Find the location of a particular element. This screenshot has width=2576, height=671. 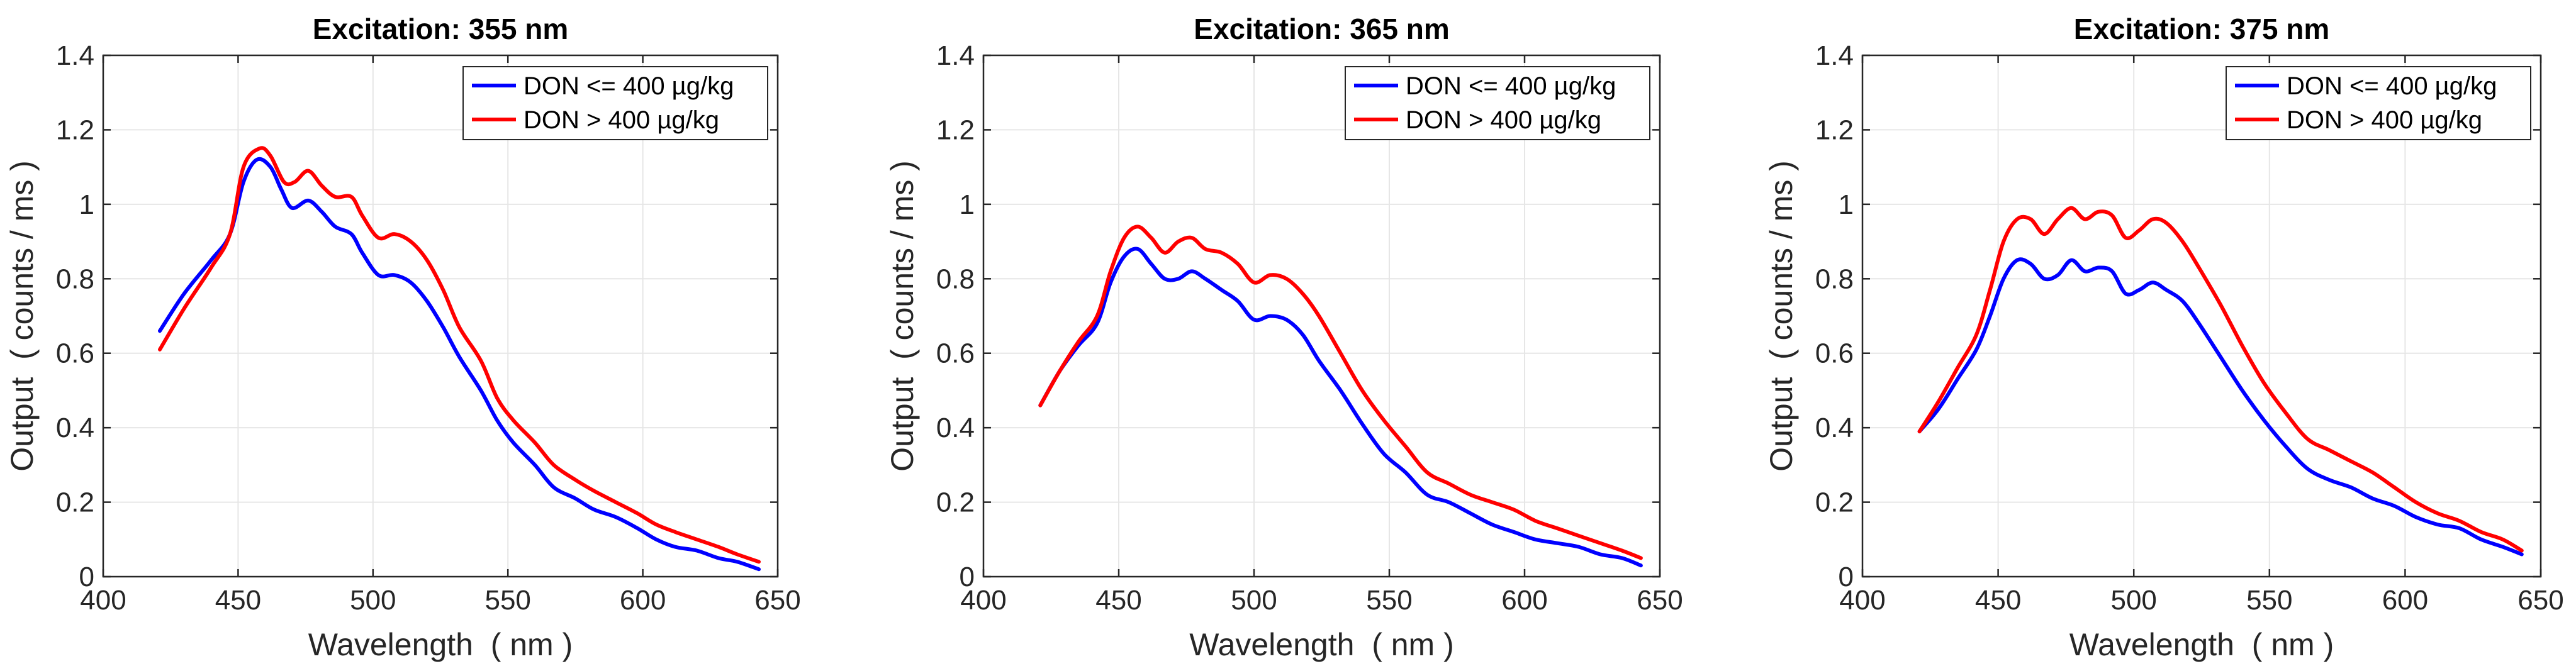

chart-title: Excitation: 365 nm is located at coordinates (1321, 29).